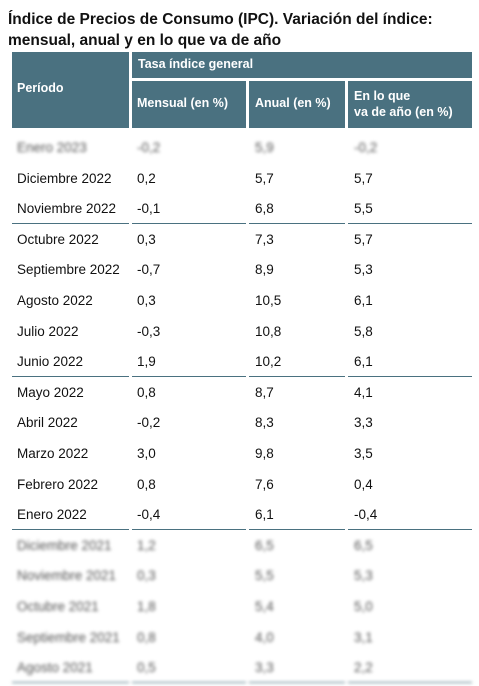 The width and height of the screenshot is (479, 686). Describe the element at coordinates (242, 300) in the screenshot. I see `table-row: Agosto 2022 0,3 10,5 6,1` at that location.